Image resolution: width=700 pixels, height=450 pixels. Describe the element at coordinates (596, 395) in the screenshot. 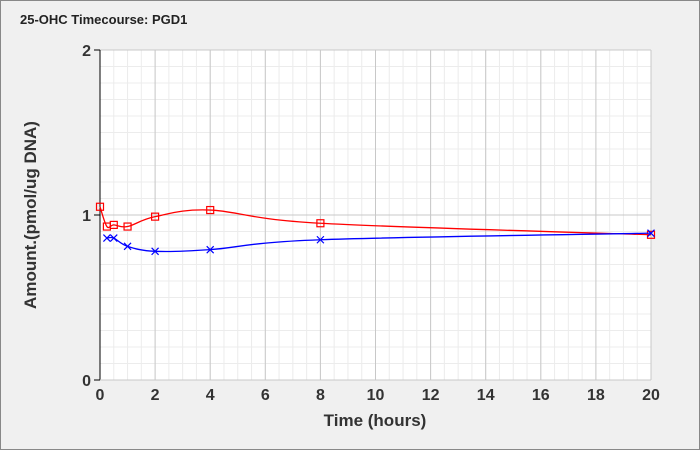

I see `x-tick-label: 18` at that location.